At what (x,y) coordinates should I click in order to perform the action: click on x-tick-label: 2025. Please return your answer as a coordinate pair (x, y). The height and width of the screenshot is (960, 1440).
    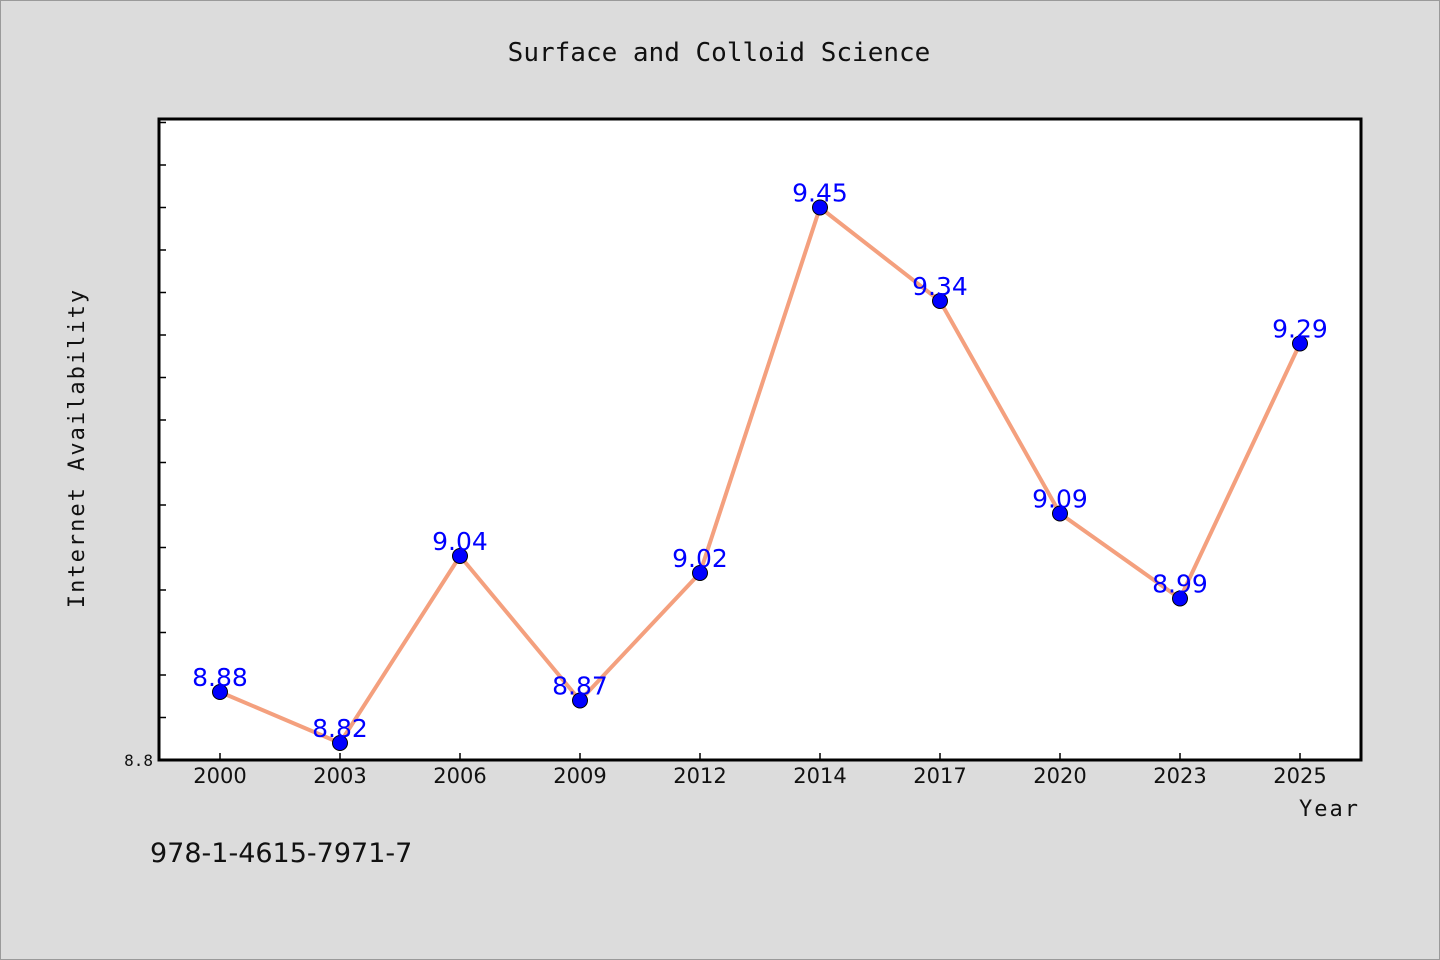
    Looking at the image, I should click on (1299, 776).